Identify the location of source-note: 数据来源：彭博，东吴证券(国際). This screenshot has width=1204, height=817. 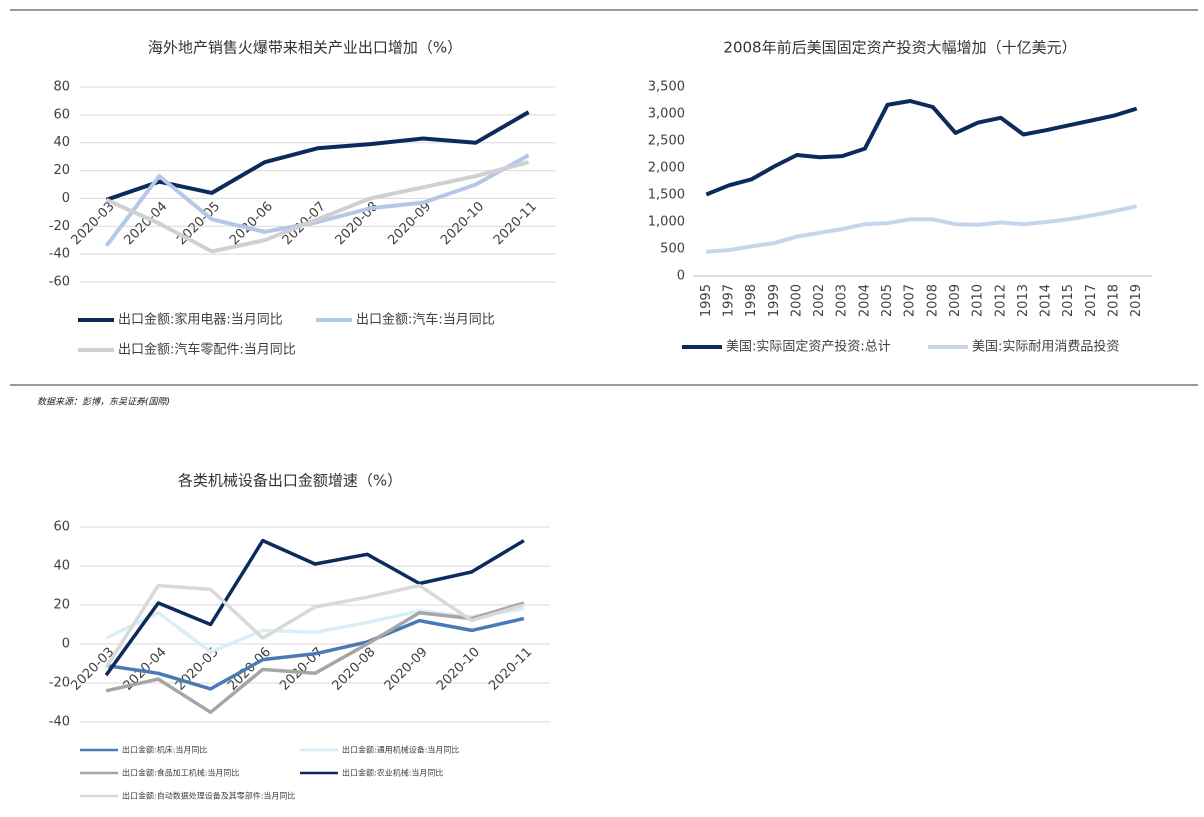
(103, 402).